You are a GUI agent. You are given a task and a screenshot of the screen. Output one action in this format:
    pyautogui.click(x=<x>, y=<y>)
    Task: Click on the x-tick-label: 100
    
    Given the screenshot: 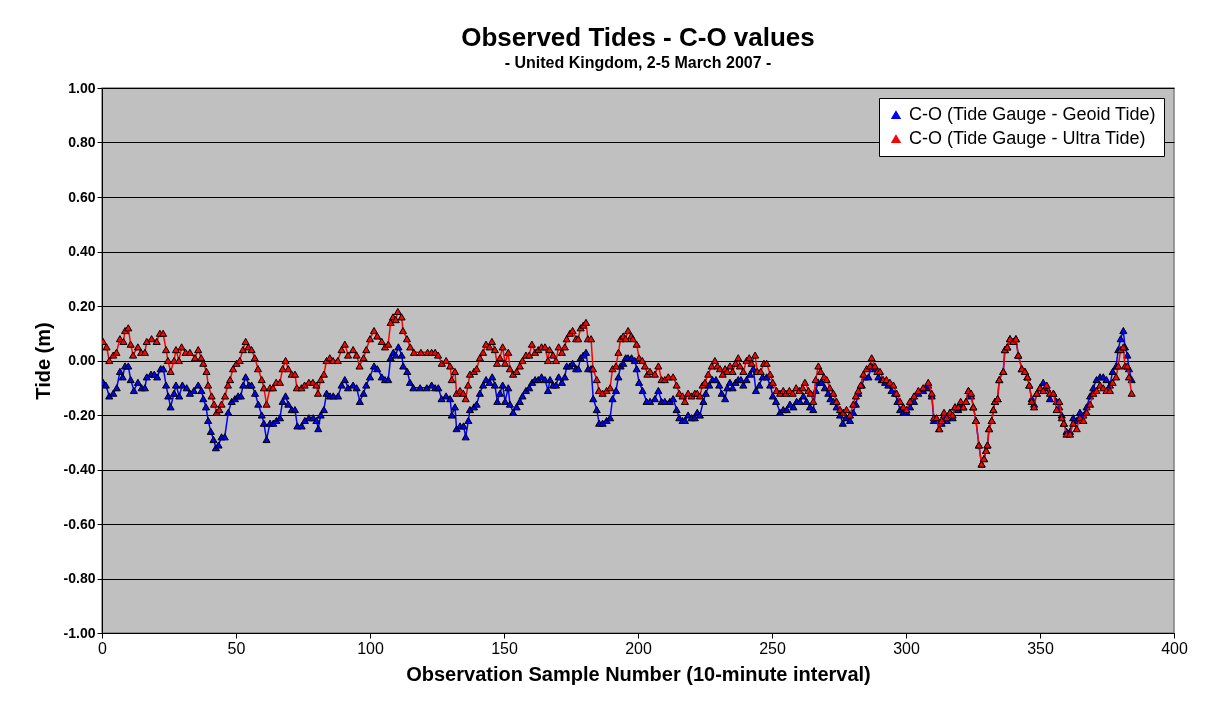 What is the action you would take?
    pyautogui.click(x=370, y=648)
    